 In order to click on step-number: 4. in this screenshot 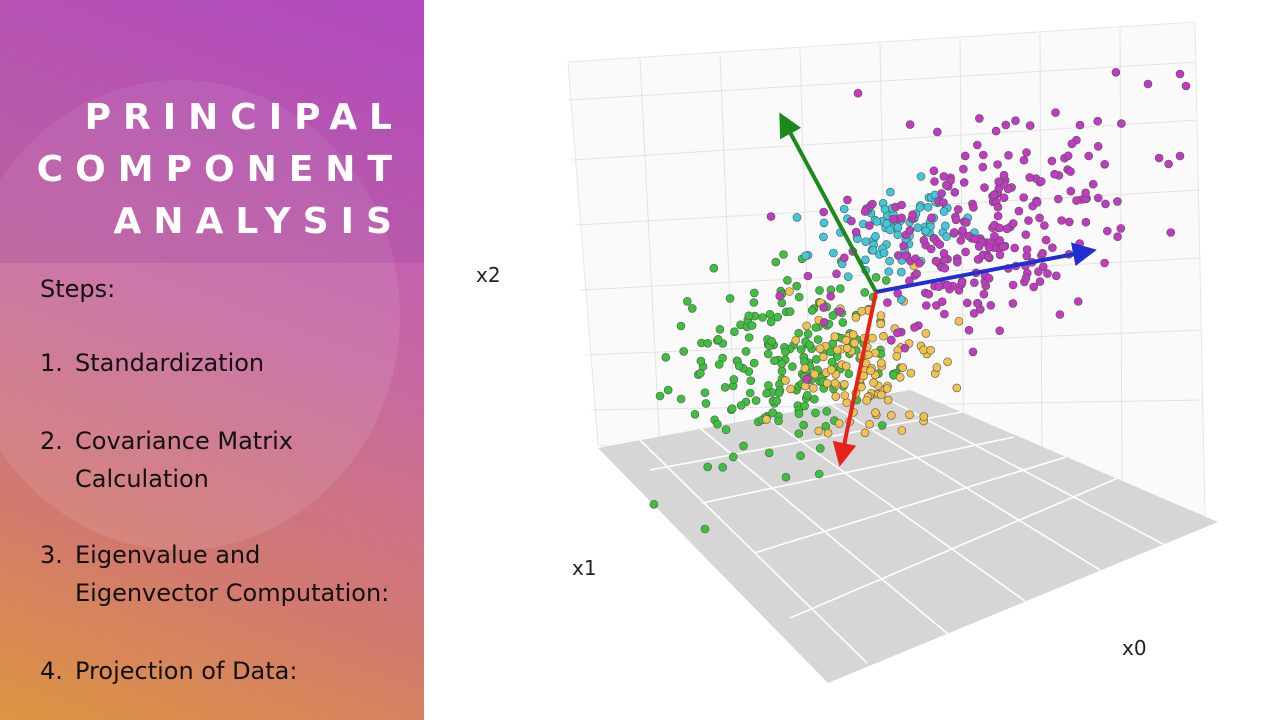, I will do `click(51, 671)`.